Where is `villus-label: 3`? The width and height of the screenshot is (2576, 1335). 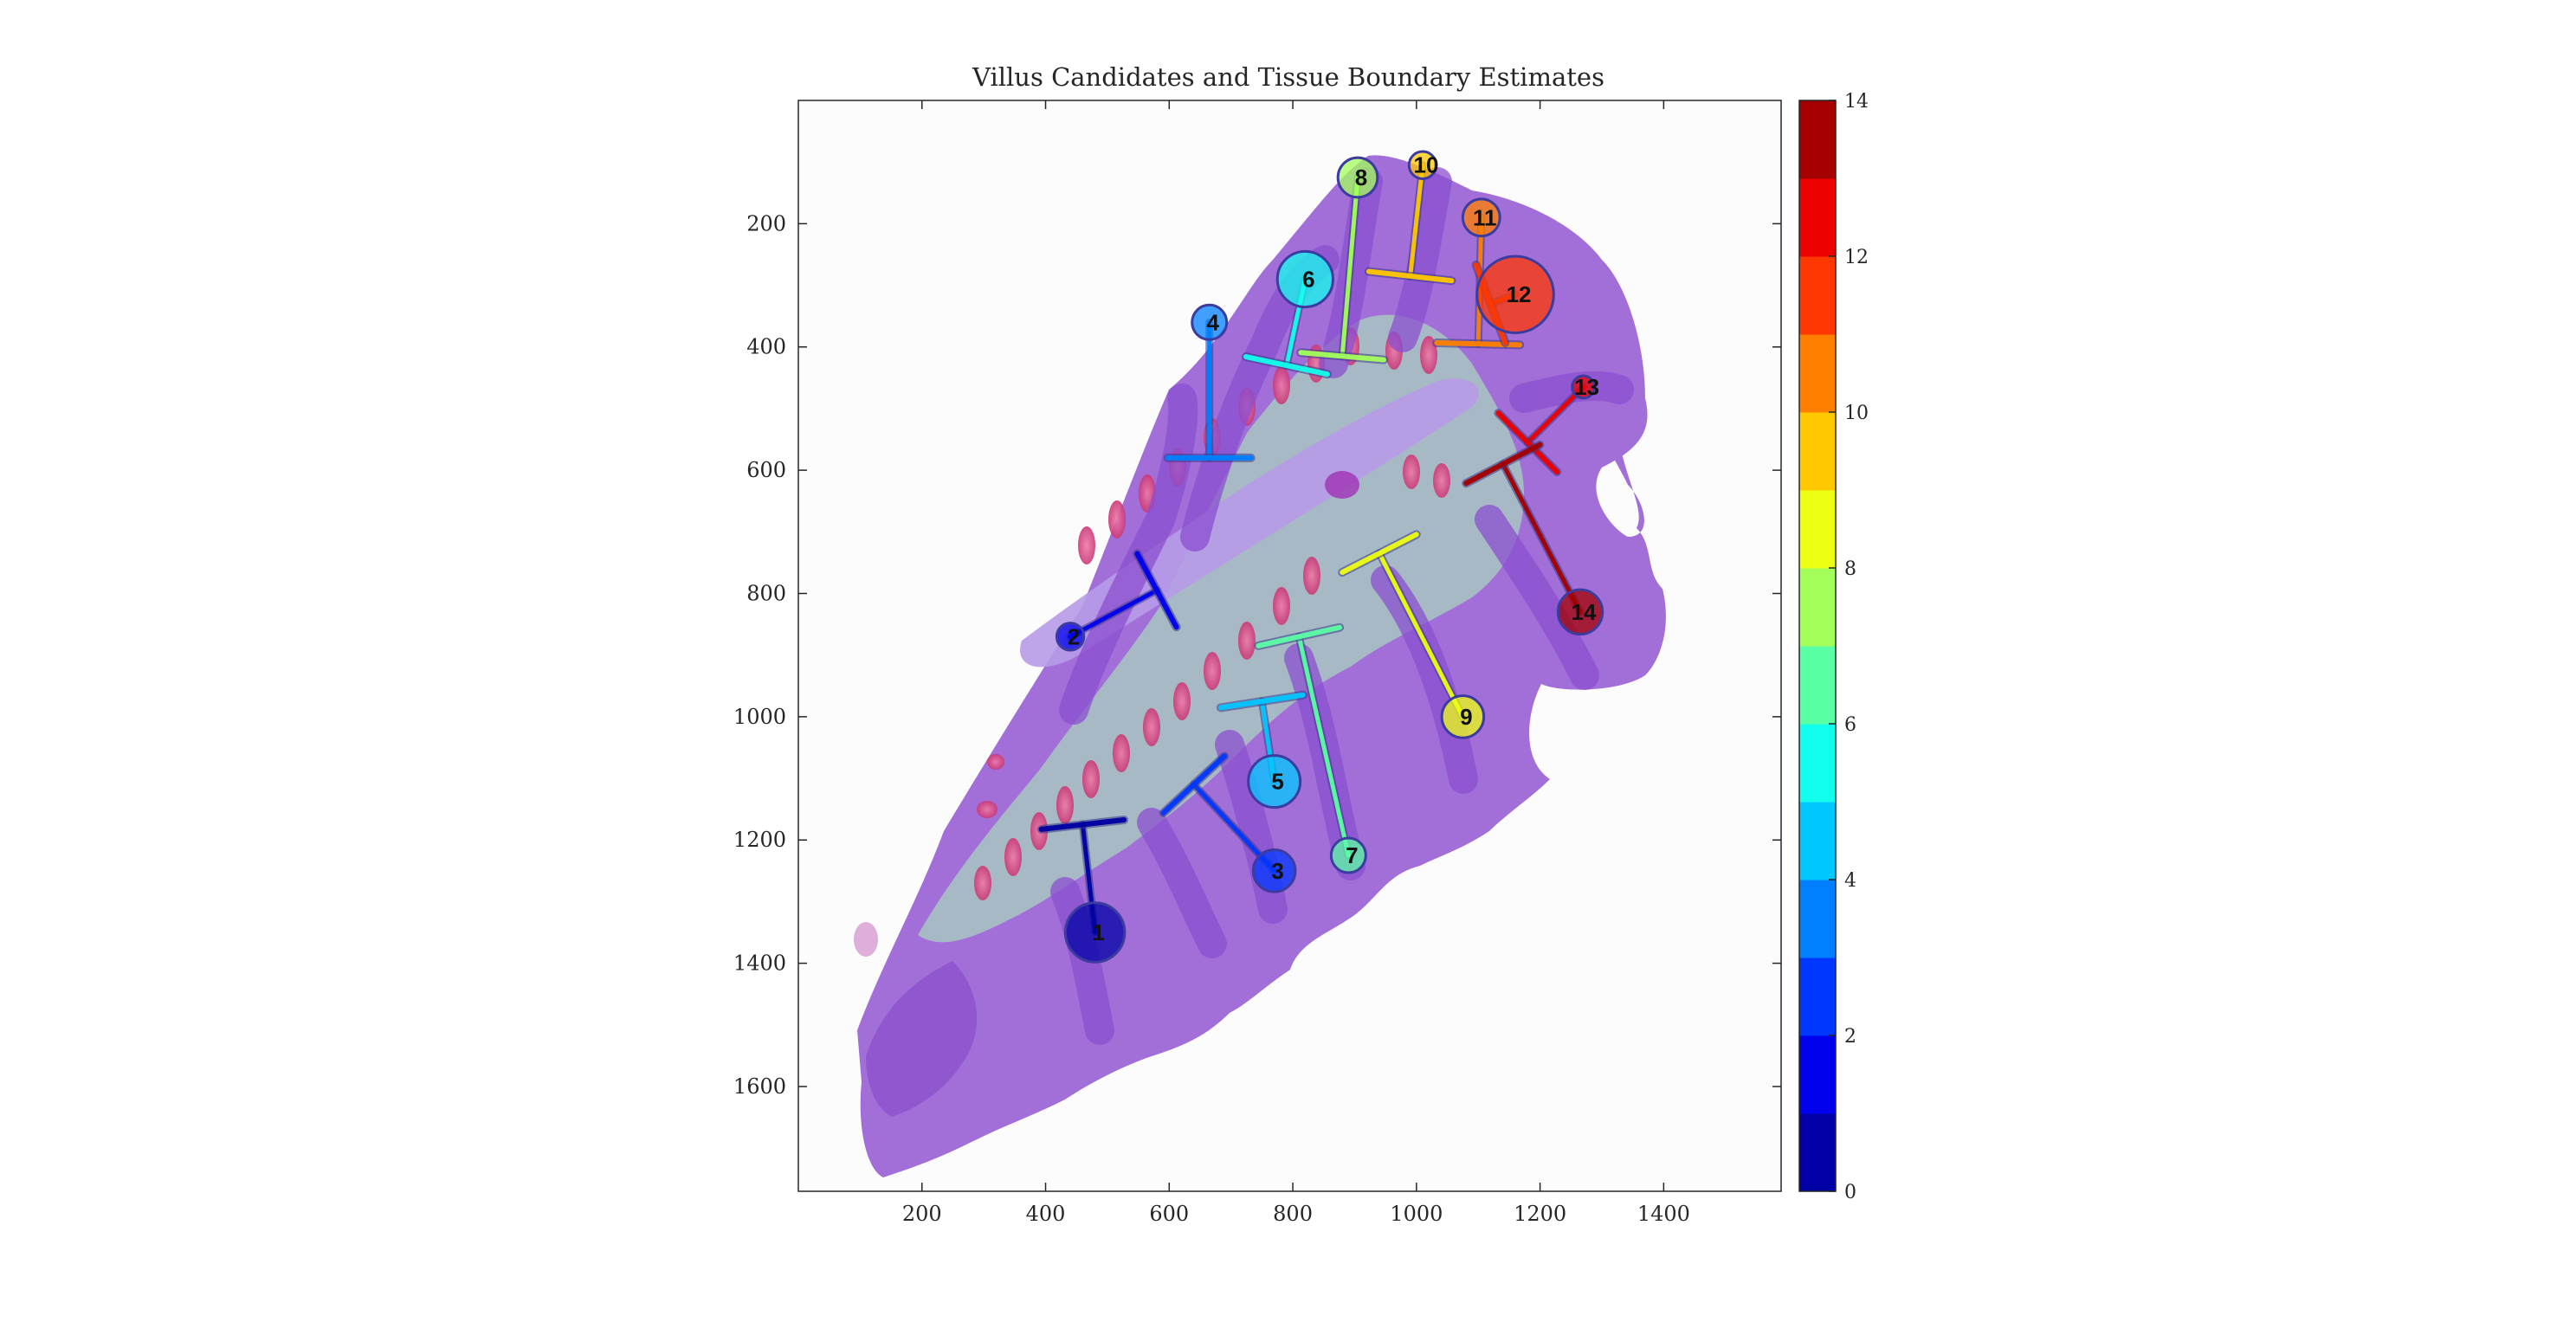 villus-label: 3 is located at coordinates (1277, 871).